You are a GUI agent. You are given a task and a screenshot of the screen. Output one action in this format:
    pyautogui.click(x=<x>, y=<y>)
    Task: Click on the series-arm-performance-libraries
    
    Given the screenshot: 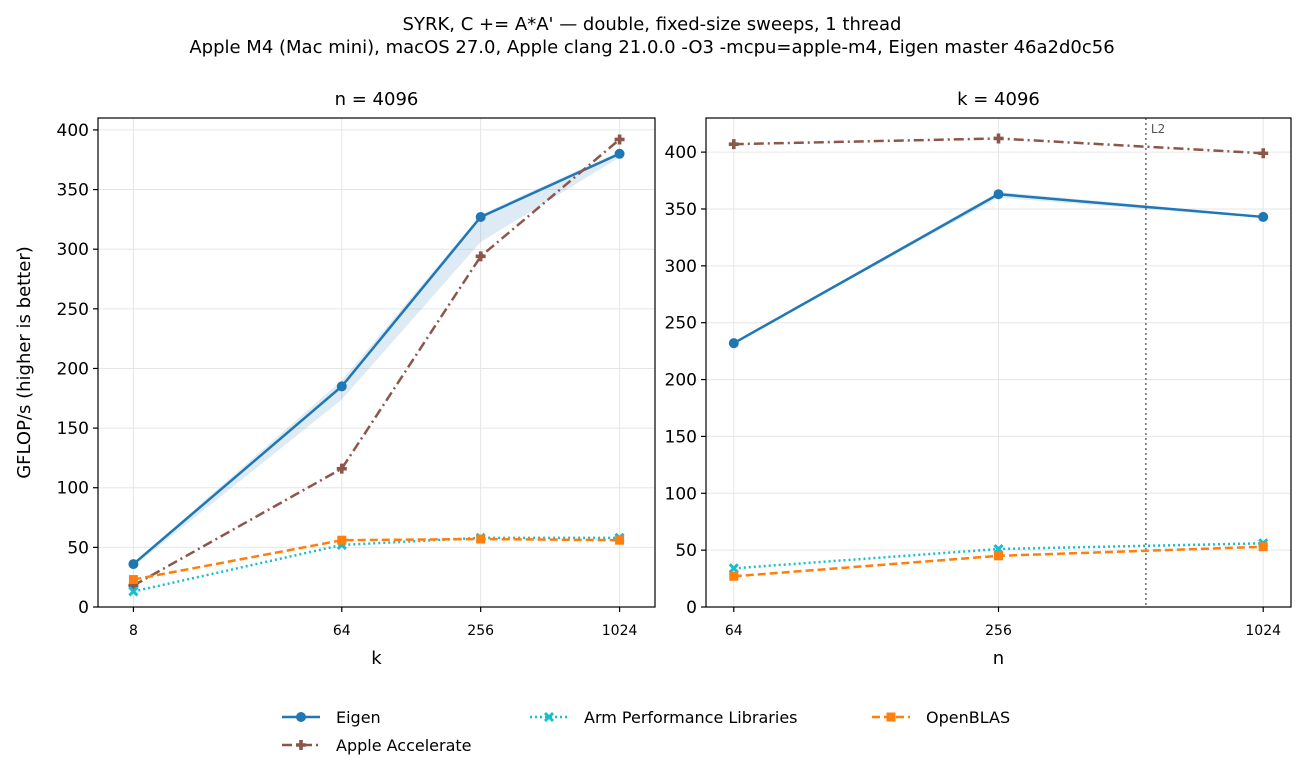 What is the action you would take?
    pyautogui.click(x=376, y=564)
    